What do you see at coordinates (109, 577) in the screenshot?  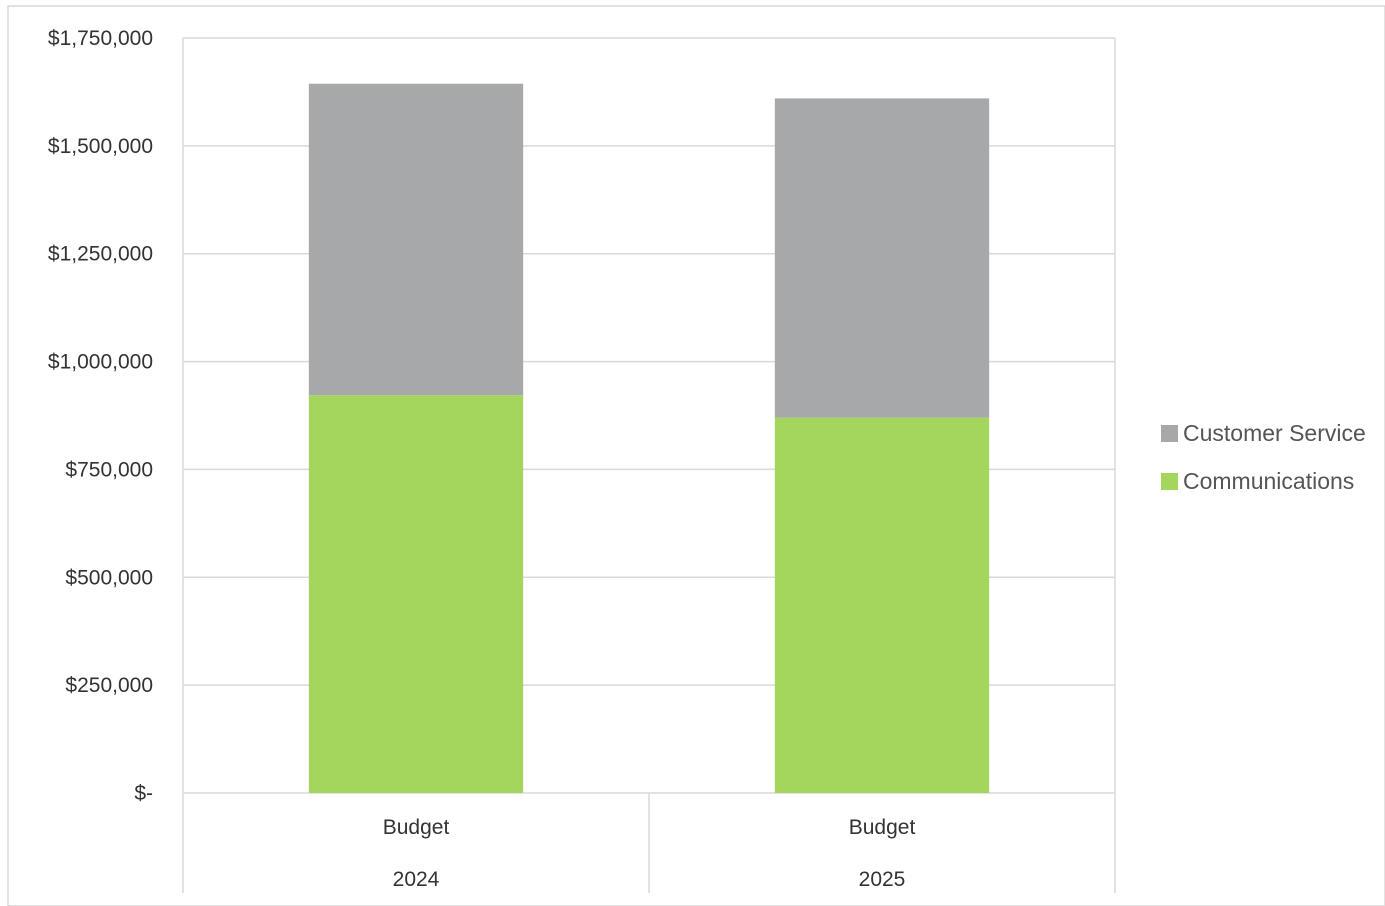 I see `y-tick-label-2: $500,000` at bounding box center [109, 577].